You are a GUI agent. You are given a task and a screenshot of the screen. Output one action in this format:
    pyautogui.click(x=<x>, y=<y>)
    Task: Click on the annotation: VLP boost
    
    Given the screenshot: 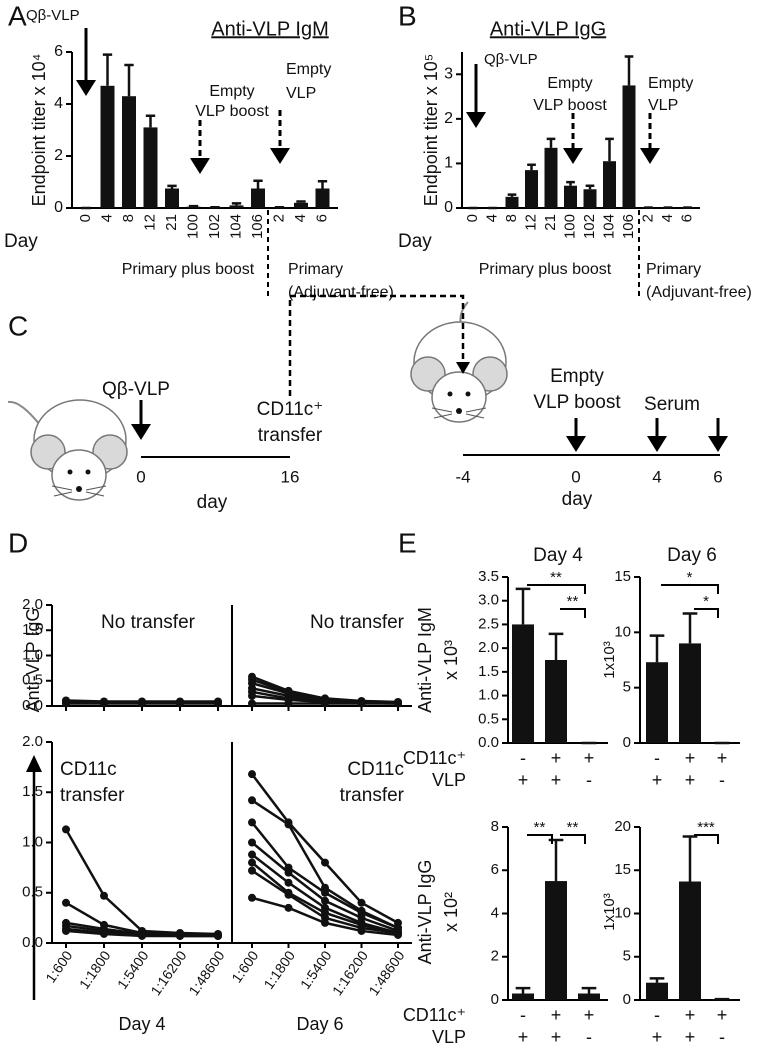 What is the action you would take?
    pyautogui.click(x=232, y=111)
    